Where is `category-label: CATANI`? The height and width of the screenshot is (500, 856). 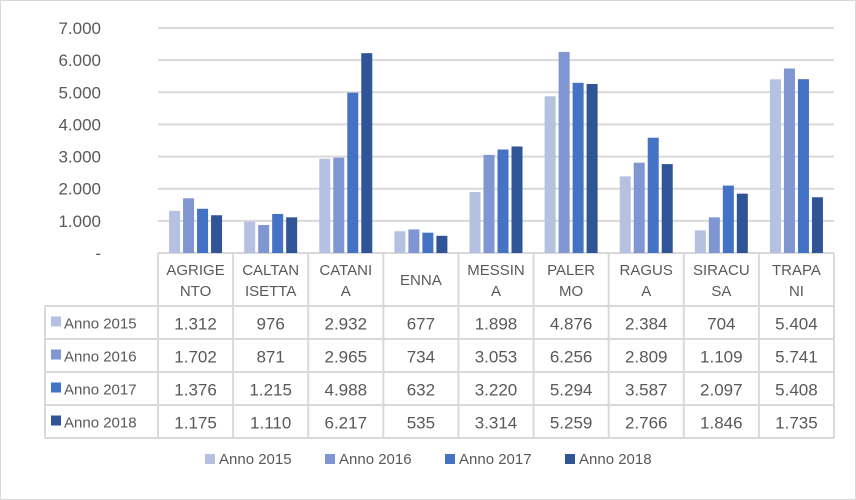 category-label: CATANI is located at coordinates (345, 270).